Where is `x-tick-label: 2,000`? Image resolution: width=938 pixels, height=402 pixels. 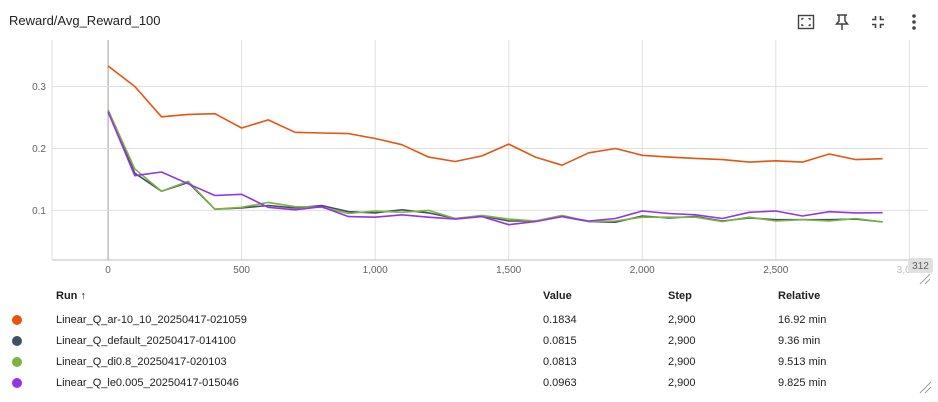 x-tick-label: 2,000 is located at coordinates (642, 270).